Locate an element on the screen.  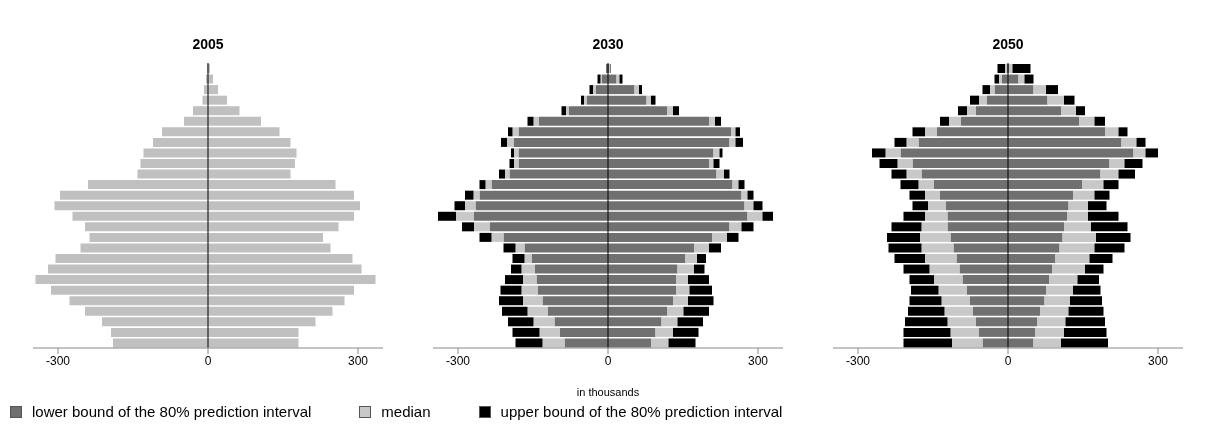
chart-title: 2050 is located at coordinates (1008, 45).